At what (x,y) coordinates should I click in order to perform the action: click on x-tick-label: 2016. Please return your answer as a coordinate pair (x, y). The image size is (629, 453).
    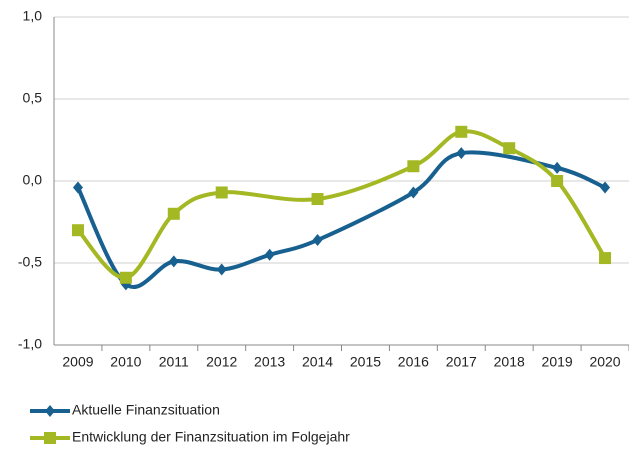
    Looking at the image, I should click on (413, 362).